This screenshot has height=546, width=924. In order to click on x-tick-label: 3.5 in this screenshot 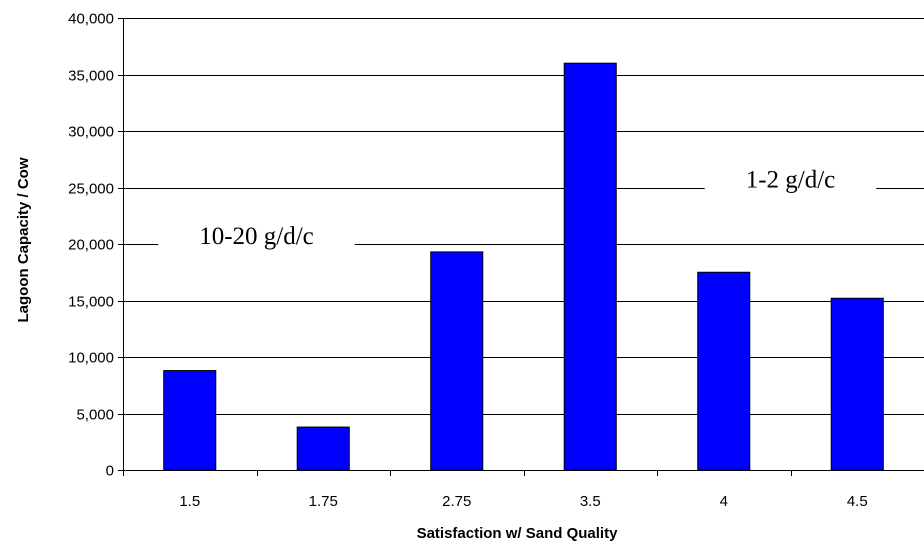, I will do `click(590, 501)`.